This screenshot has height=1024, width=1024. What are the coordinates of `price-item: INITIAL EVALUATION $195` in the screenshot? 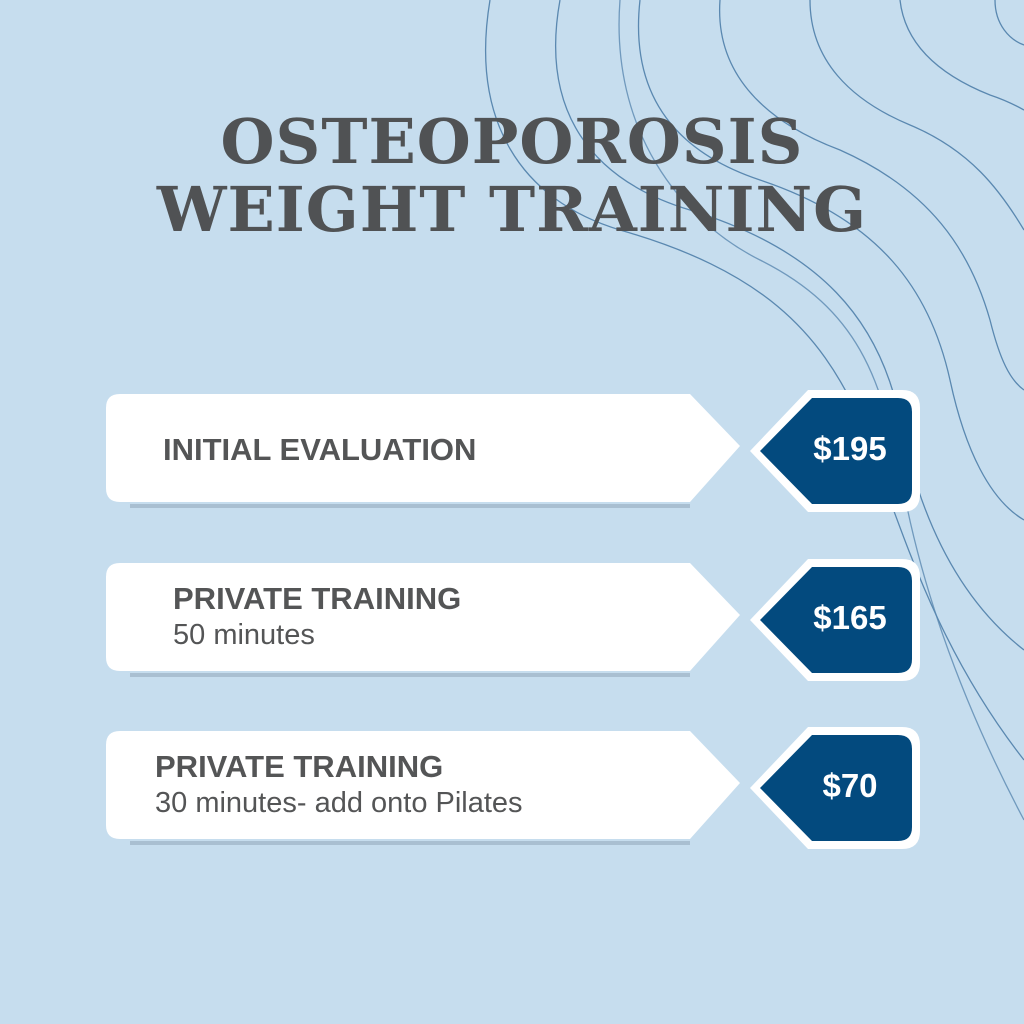 It's located at (512, 449).